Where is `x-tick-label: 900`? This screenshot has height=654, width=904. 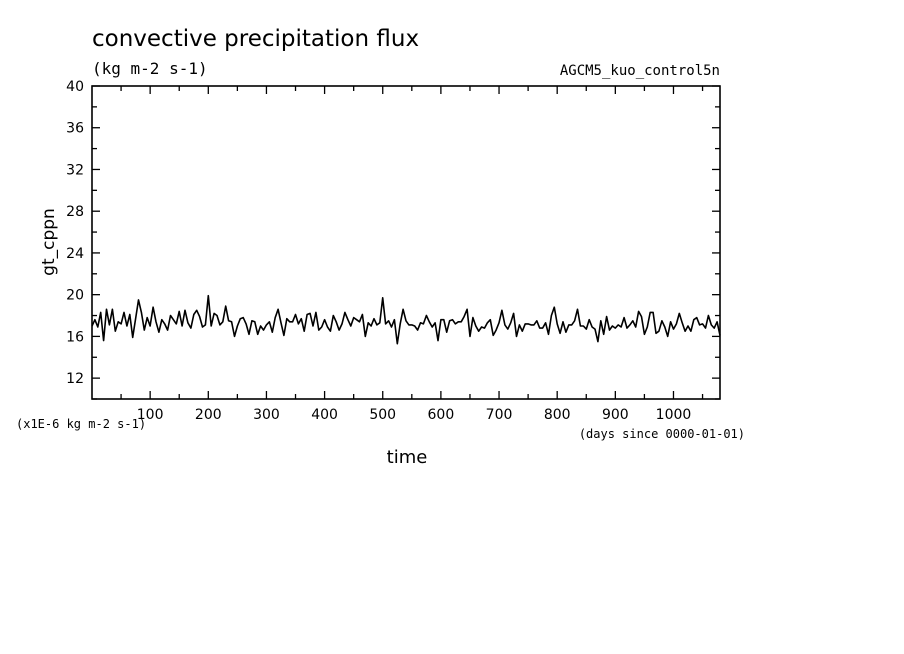
x-tick-label: 900 is located at coordinates (615, 415).